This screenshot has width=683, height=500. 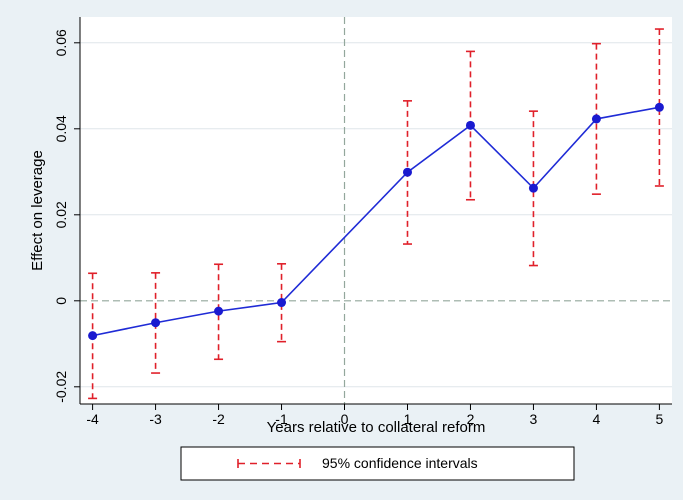 I want to click on legend-box, so click(x=377, y=463).